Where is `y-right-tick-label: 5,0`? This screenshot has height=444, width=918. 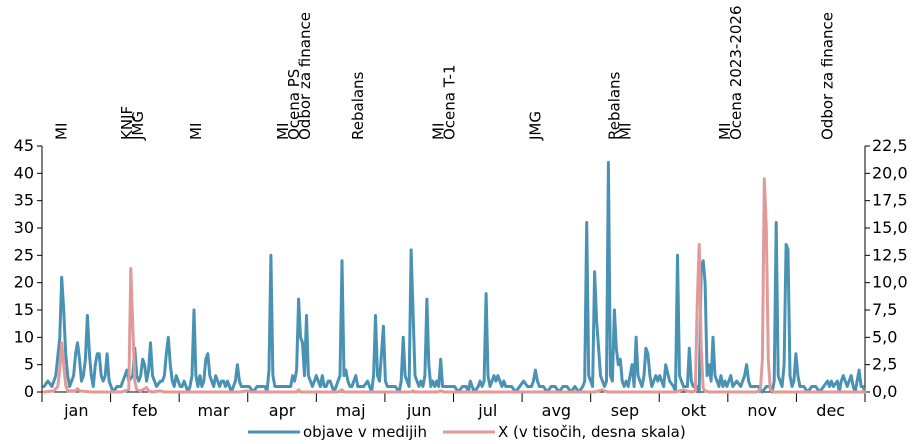 y-right-tick-label: 5,0 is located at coordinates (884, 336).